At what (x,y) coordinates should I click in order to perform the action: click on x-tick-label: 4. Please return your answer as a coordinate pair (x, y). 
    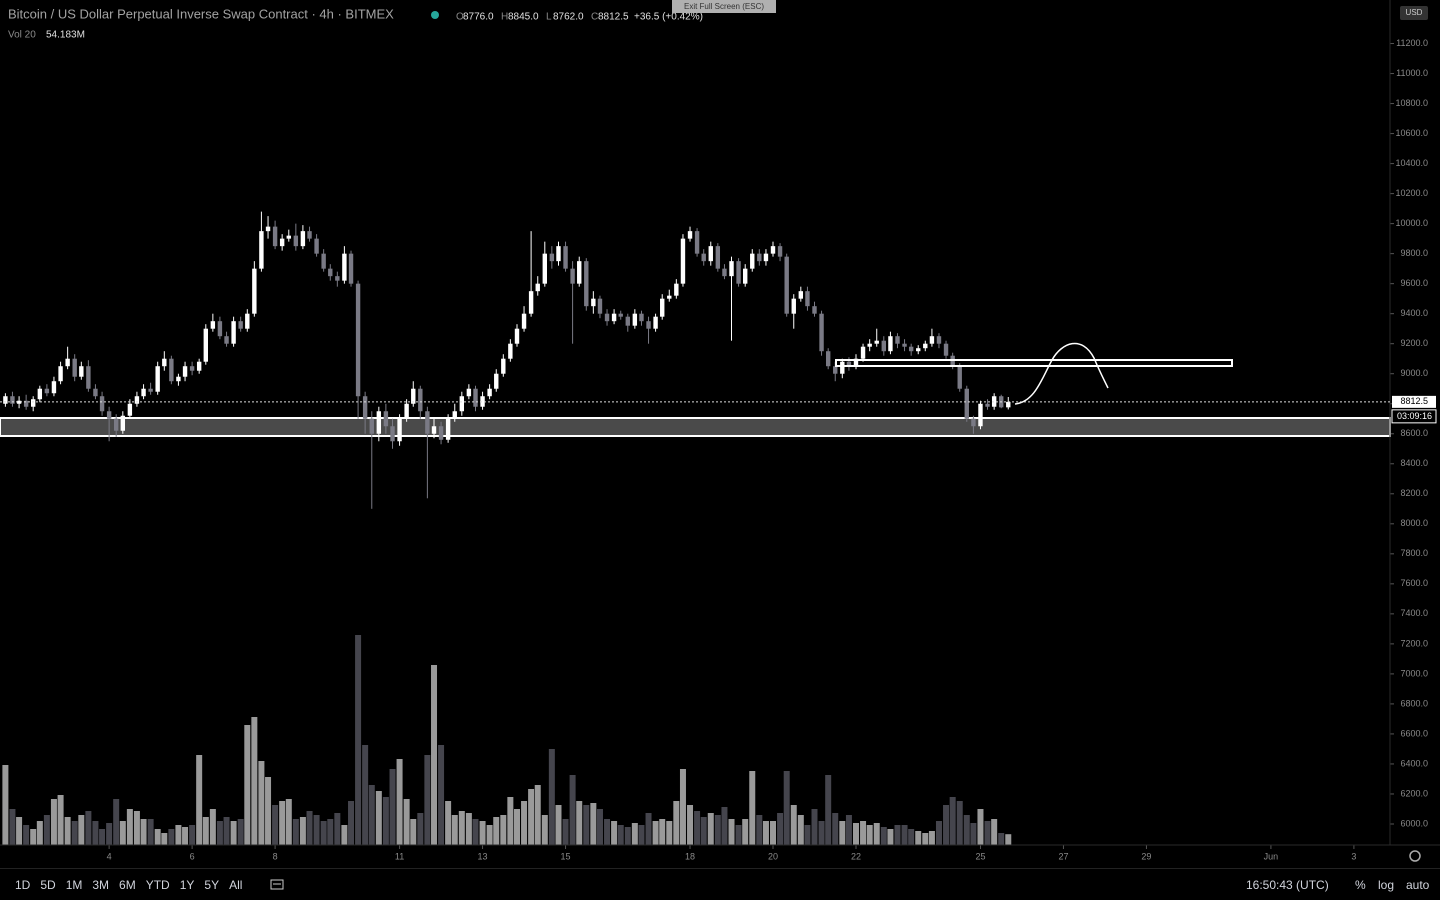
    Looking at the image, I should click on (109, 856).